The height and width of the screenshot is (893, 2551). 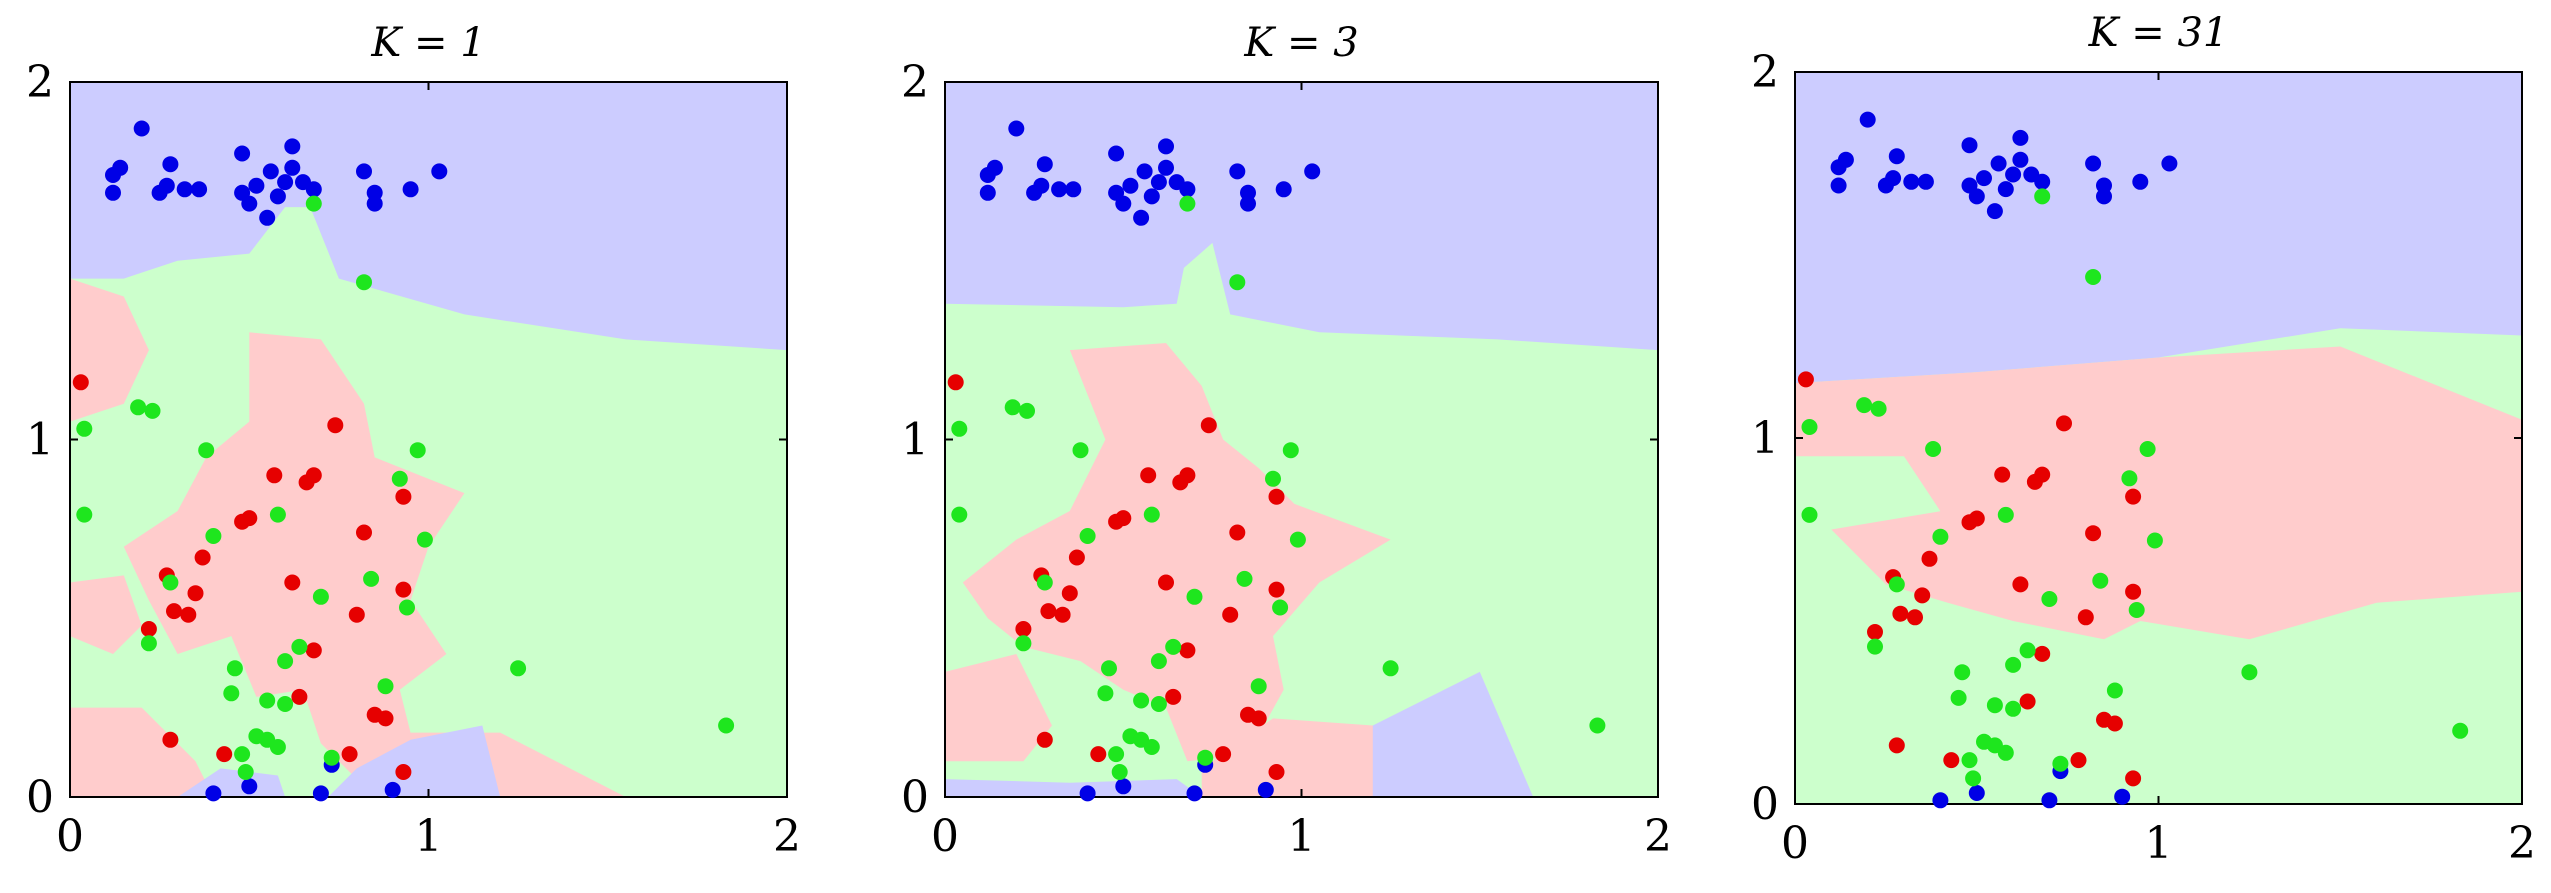 What do you see at coordinates (1150, 461) in the screenshot?
I see `series-blue` at bounding box center [1150, 461].